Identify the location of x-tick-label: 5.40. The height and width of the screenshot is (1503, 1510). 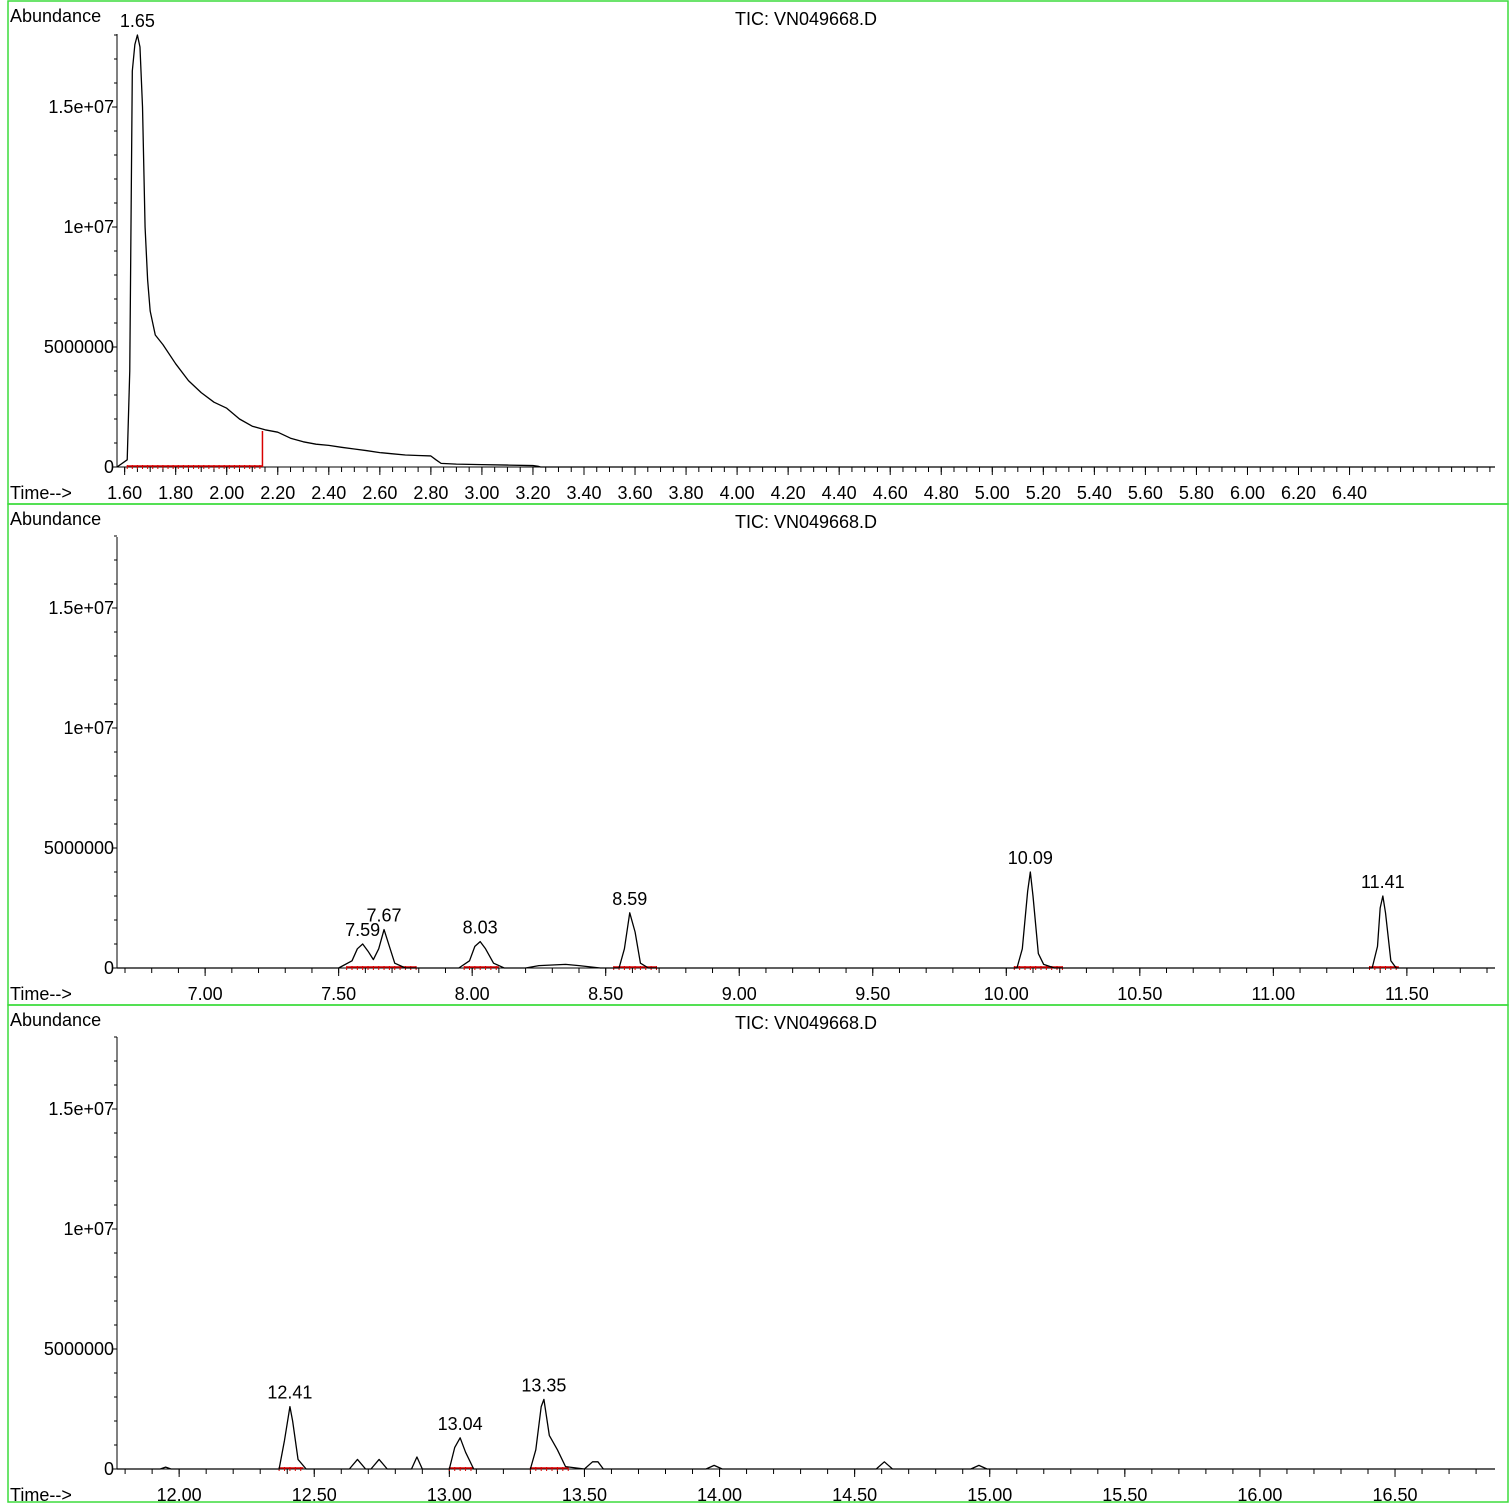
(1094, 493).